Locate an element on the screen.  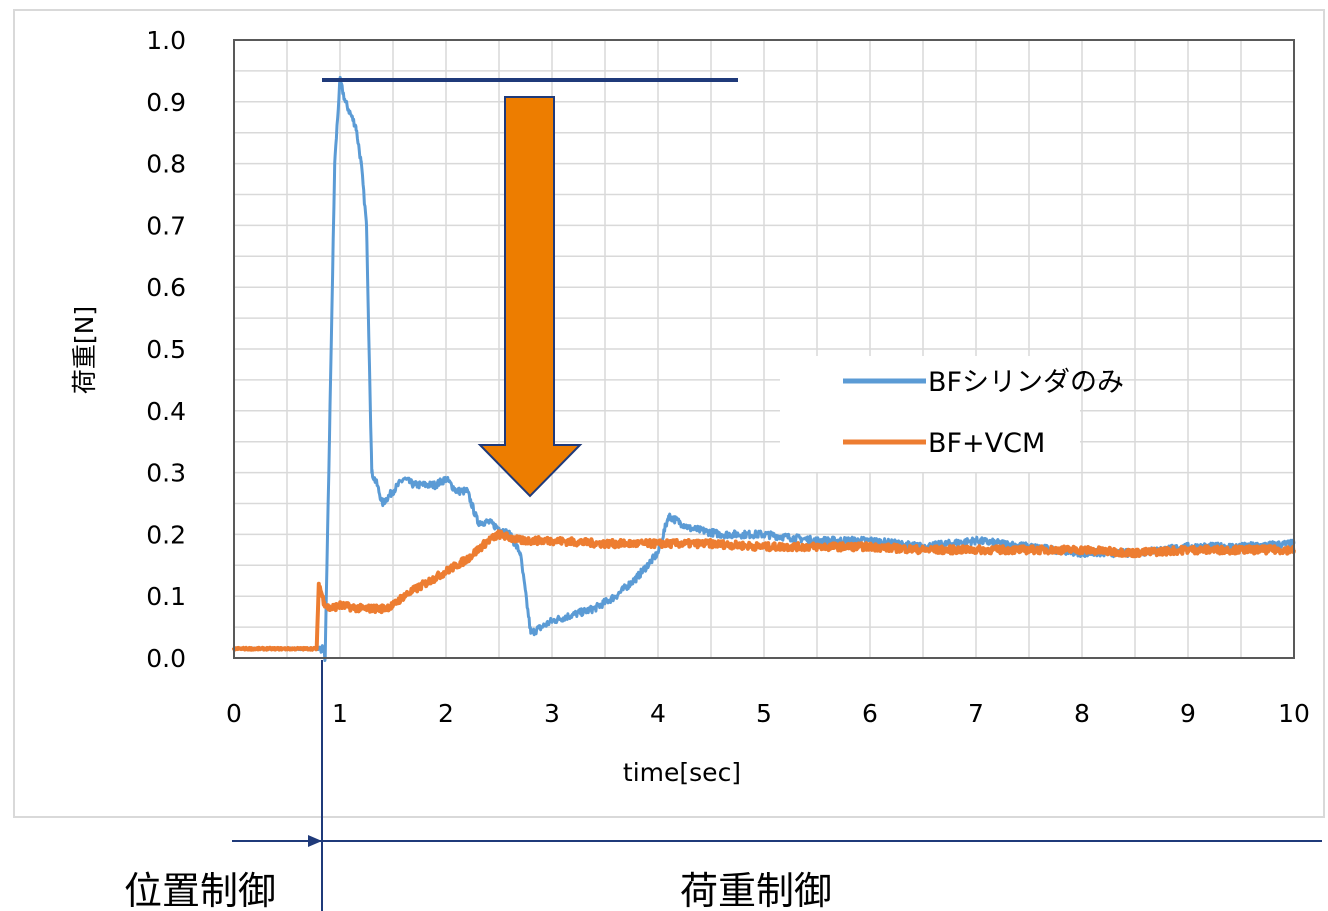
x-tick-label: 5 is located at coordinates (764, 713).